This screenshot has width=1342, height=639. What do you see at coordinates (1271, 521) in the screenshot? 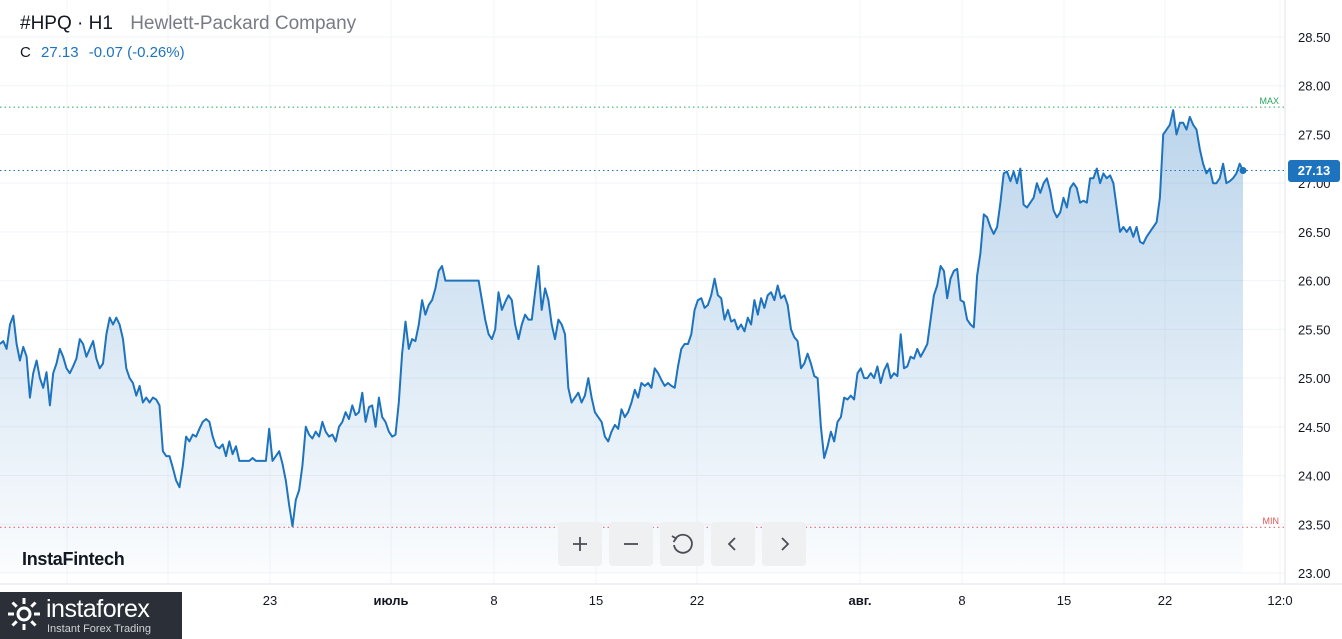
I see `min-label: MIN` at bounding box center [1271, 521].